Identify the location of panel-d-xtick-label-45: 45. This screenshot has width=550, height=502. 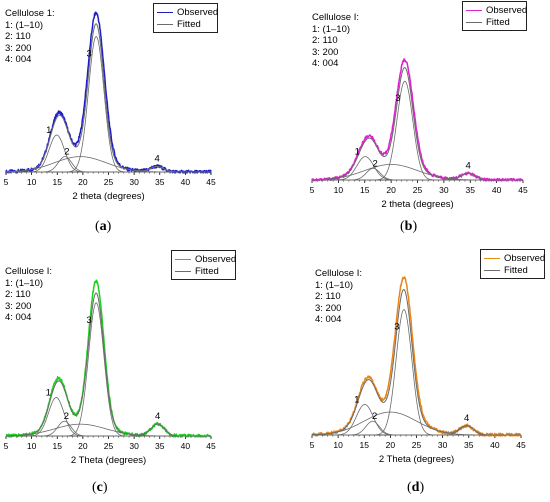
(521, 445).